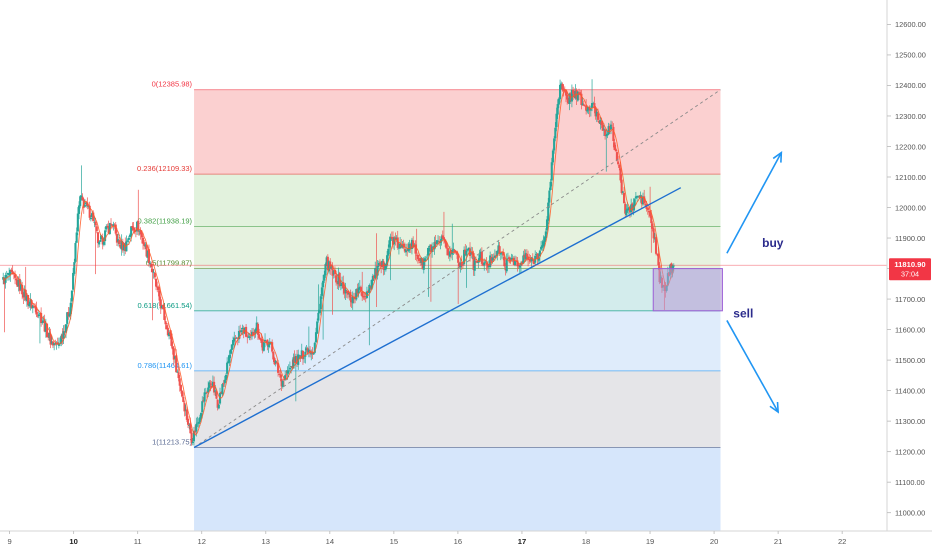 This screenshot has height=550, width=932. What do you see at coordinates (165, 168) in the screenshot?
I see `fib-level-label: 0.236(12109.33)` at bounding box center [165, 168].